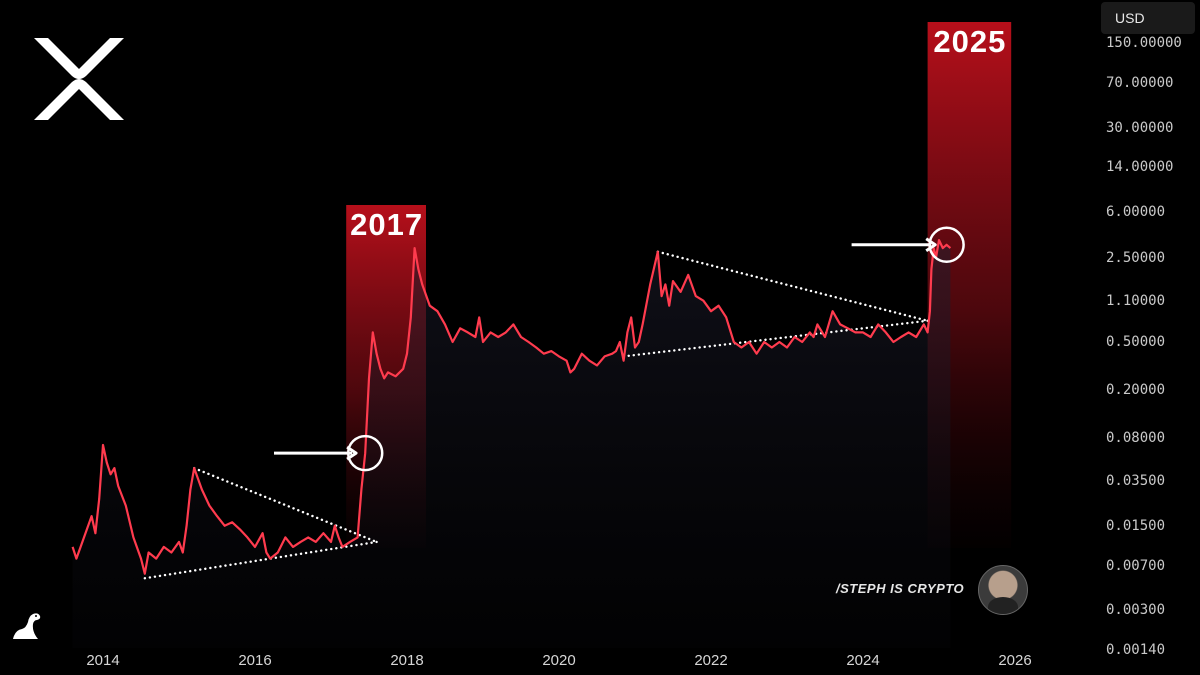 Image resolution: width=1200 pixels, height=675 pixels. What do you see at coordinates (1136, 525) in the screenshot?
I see `y-tick-label: 0.01500` at bounding box center [1136, 525].